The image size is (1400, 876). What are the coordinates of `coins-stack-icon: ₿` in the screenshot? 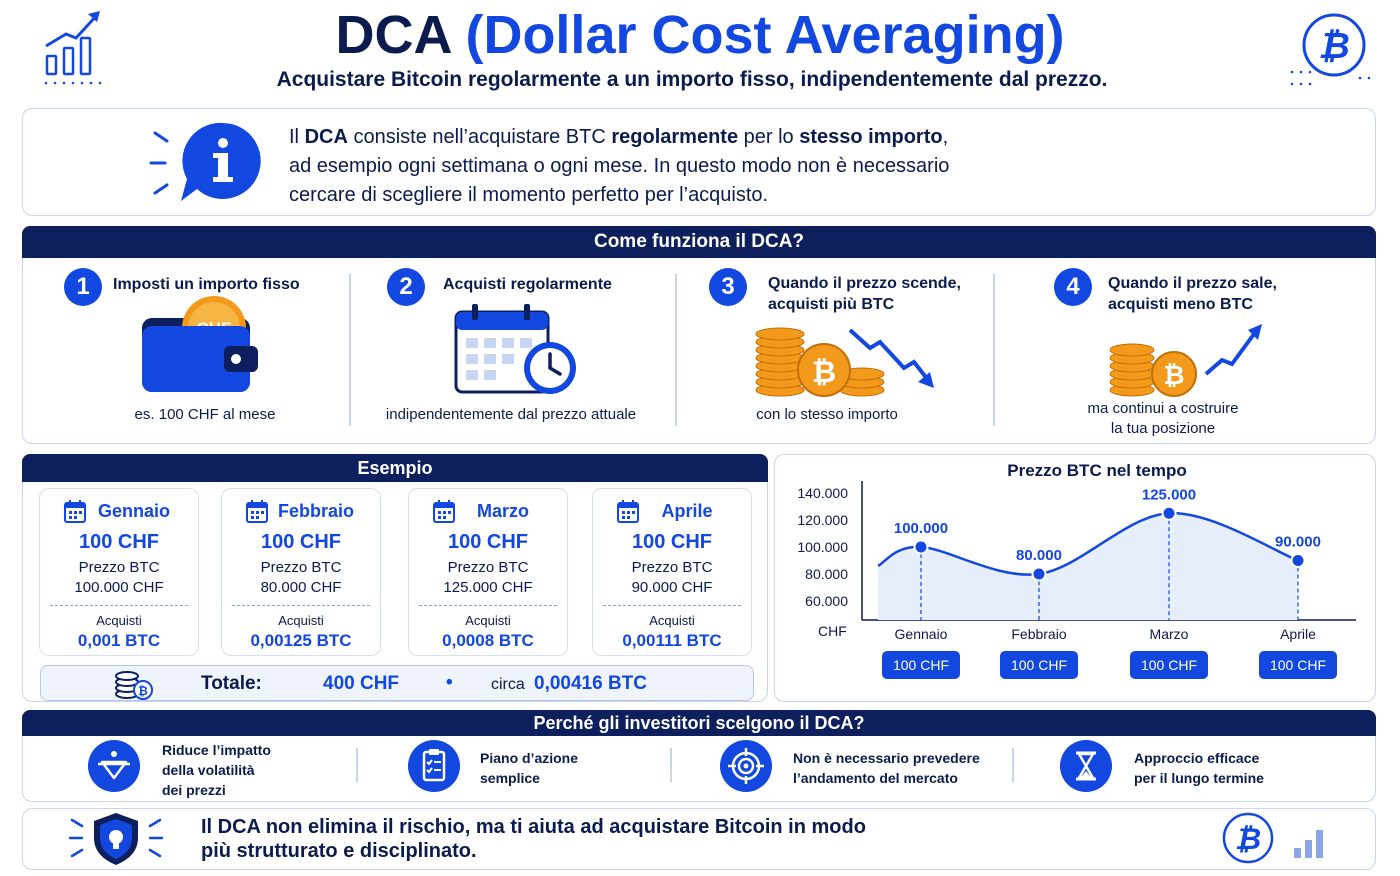 It's located at (135, 684).